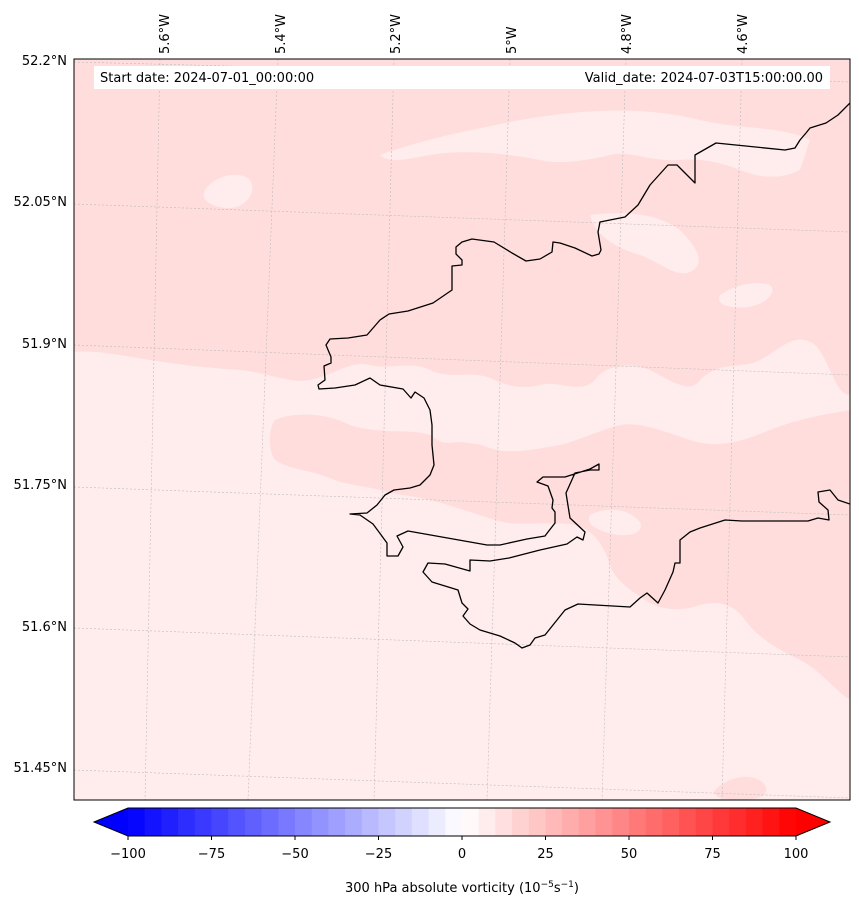 This screenshot has width=859, height=908. I want to click on colorbar-tick-label: −75, so click(211, 854).